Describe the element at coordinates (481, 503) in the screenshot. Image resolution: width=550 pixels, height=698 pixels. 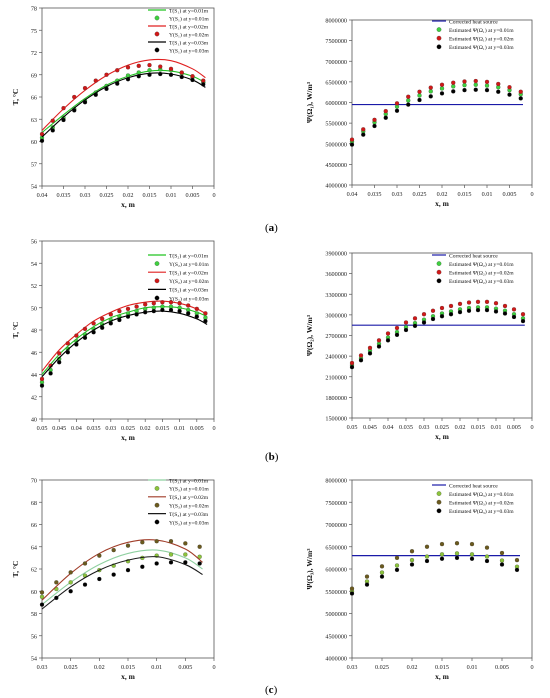
I see `legend-entry-label: Estimated Ψ(Ω₃) at y=0.02m` at that location.